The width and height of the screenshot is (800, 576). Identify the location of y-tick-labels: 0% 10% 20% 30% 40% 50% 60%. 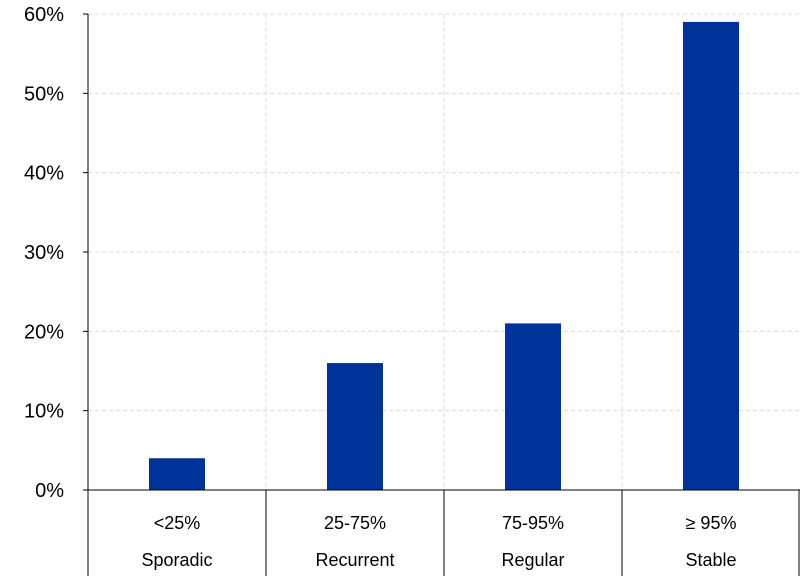
(44, 253).